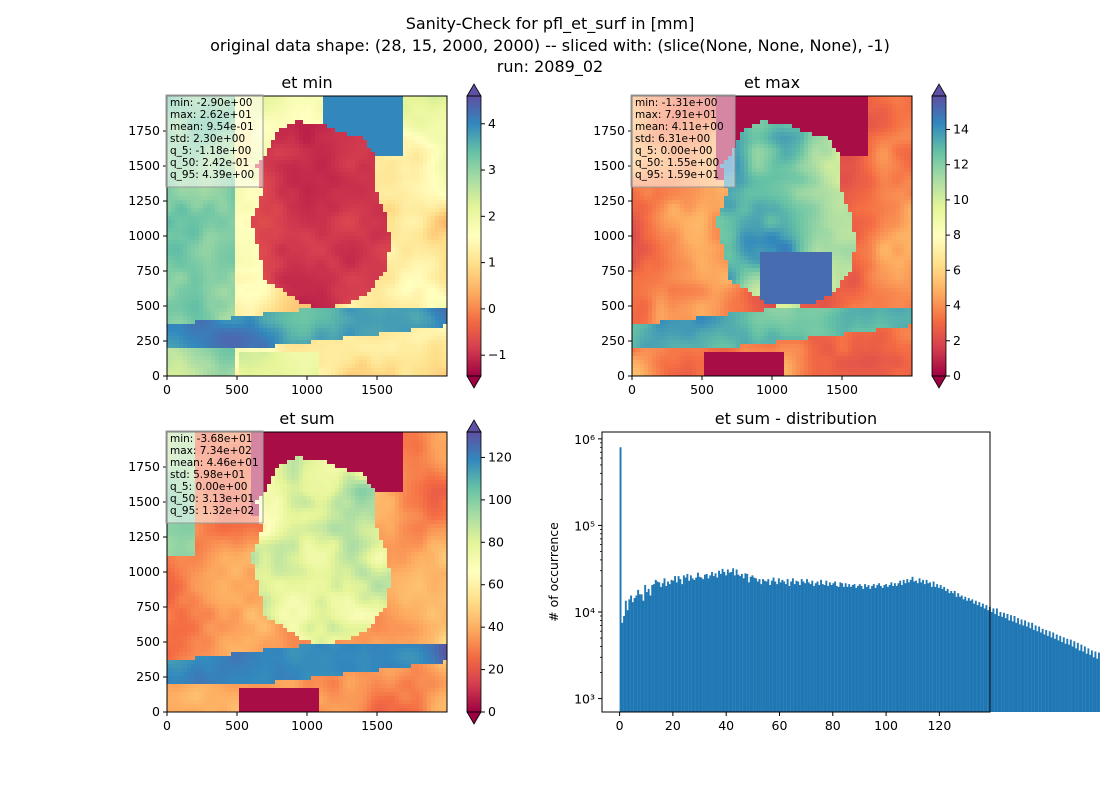 The height and width of the screenshot is (800, 1100). Describe the element at coordinates (950, 236) in the screenshot. I see `colorbar: 0 2 4 6 8 10 12 14` at that location.